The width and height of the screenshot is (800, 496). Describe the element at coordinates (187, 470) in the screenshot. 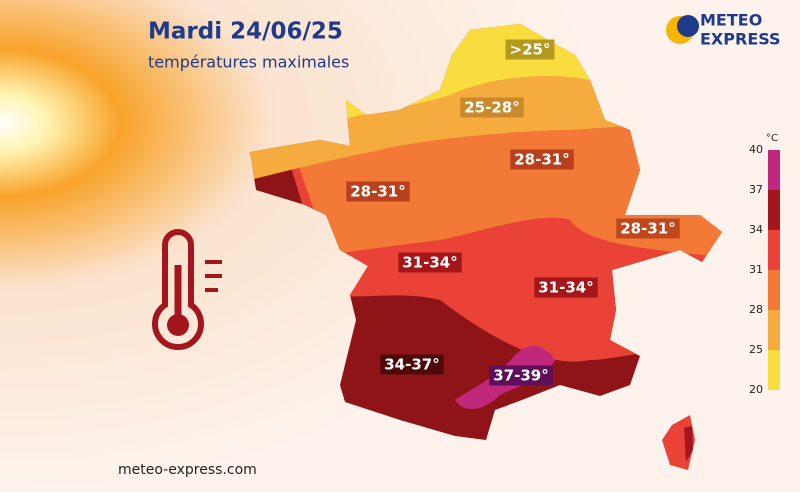

I see `website: meteo-express.com` at that location.